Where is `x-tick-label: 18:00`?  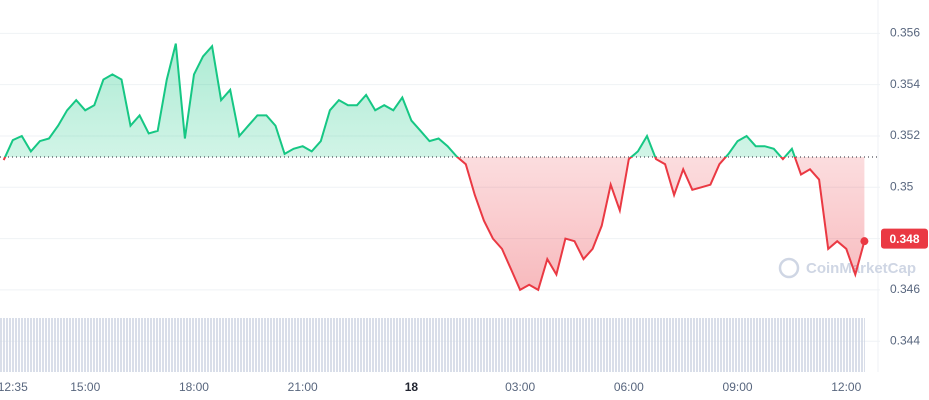 x-tick-label: 18:00 is located at coordinates (194, 387).